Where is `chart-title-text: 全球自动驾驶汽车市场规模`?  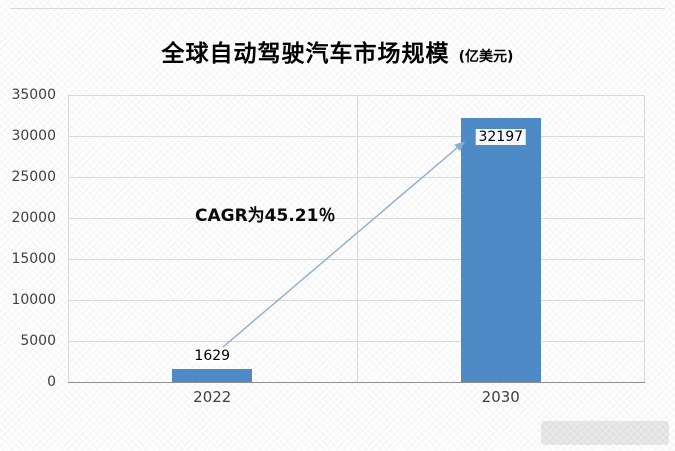
chart-title-text: 全球自动驾驶汽车市场规模 is located at coordinates (305, 54).